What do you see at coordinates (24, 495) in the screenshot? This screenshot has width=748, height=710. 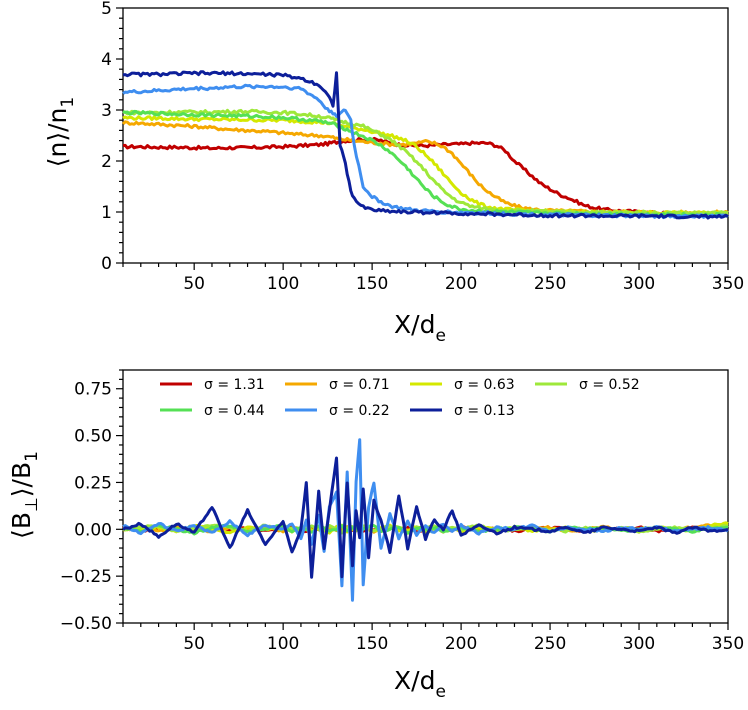 I see `bottom-y-axis-label: ⟨B⊥⟩/B1` at bounding box center [24, 495].